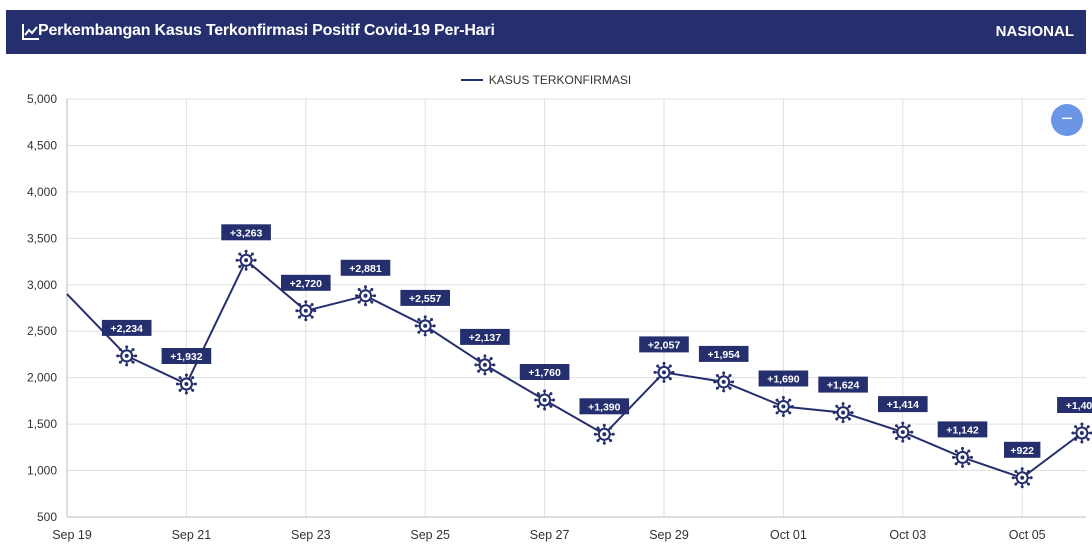 The image size is (1092, 553). Describe the element at coordinates (907, 535) in the screenshot. I see `x-tick-label: Oct 03` at that location.